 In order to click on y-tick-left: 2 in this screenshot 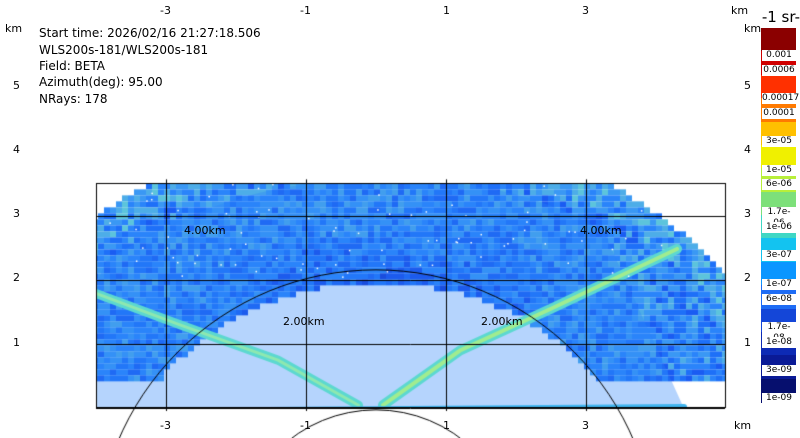, I will do `click(16, 277)`.